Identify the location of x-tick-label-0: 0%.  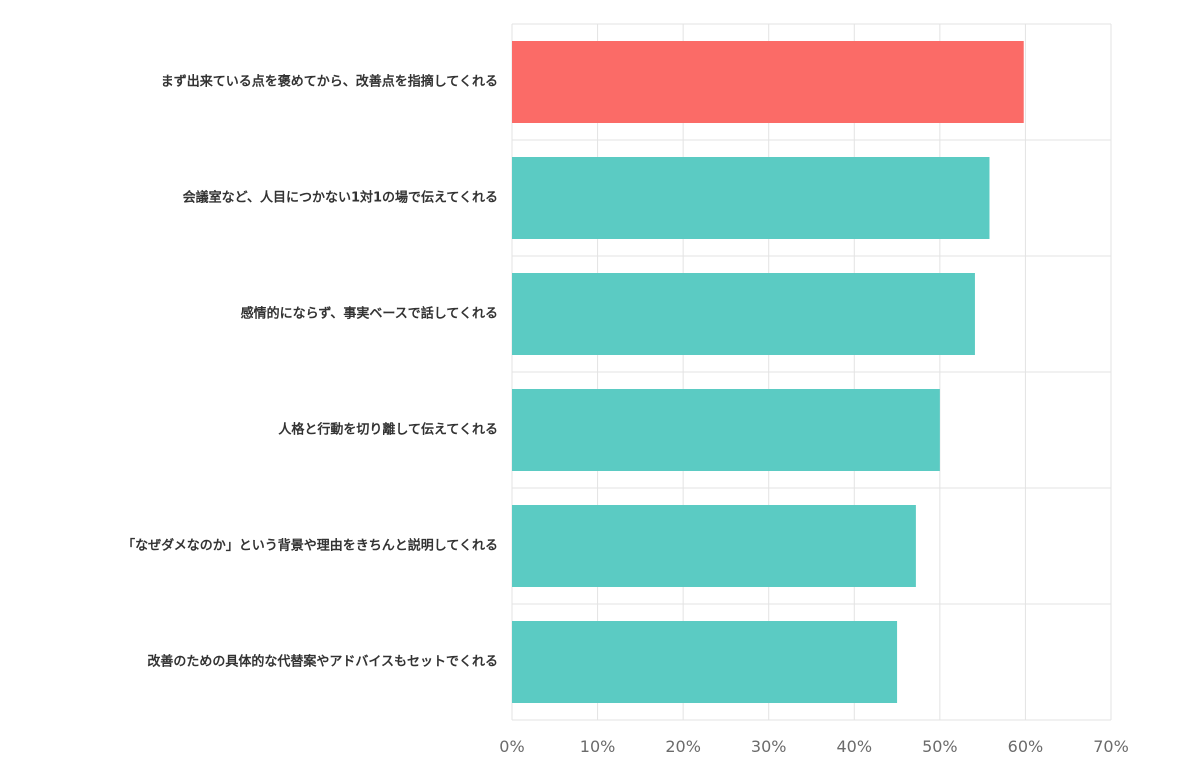
(511, 746).